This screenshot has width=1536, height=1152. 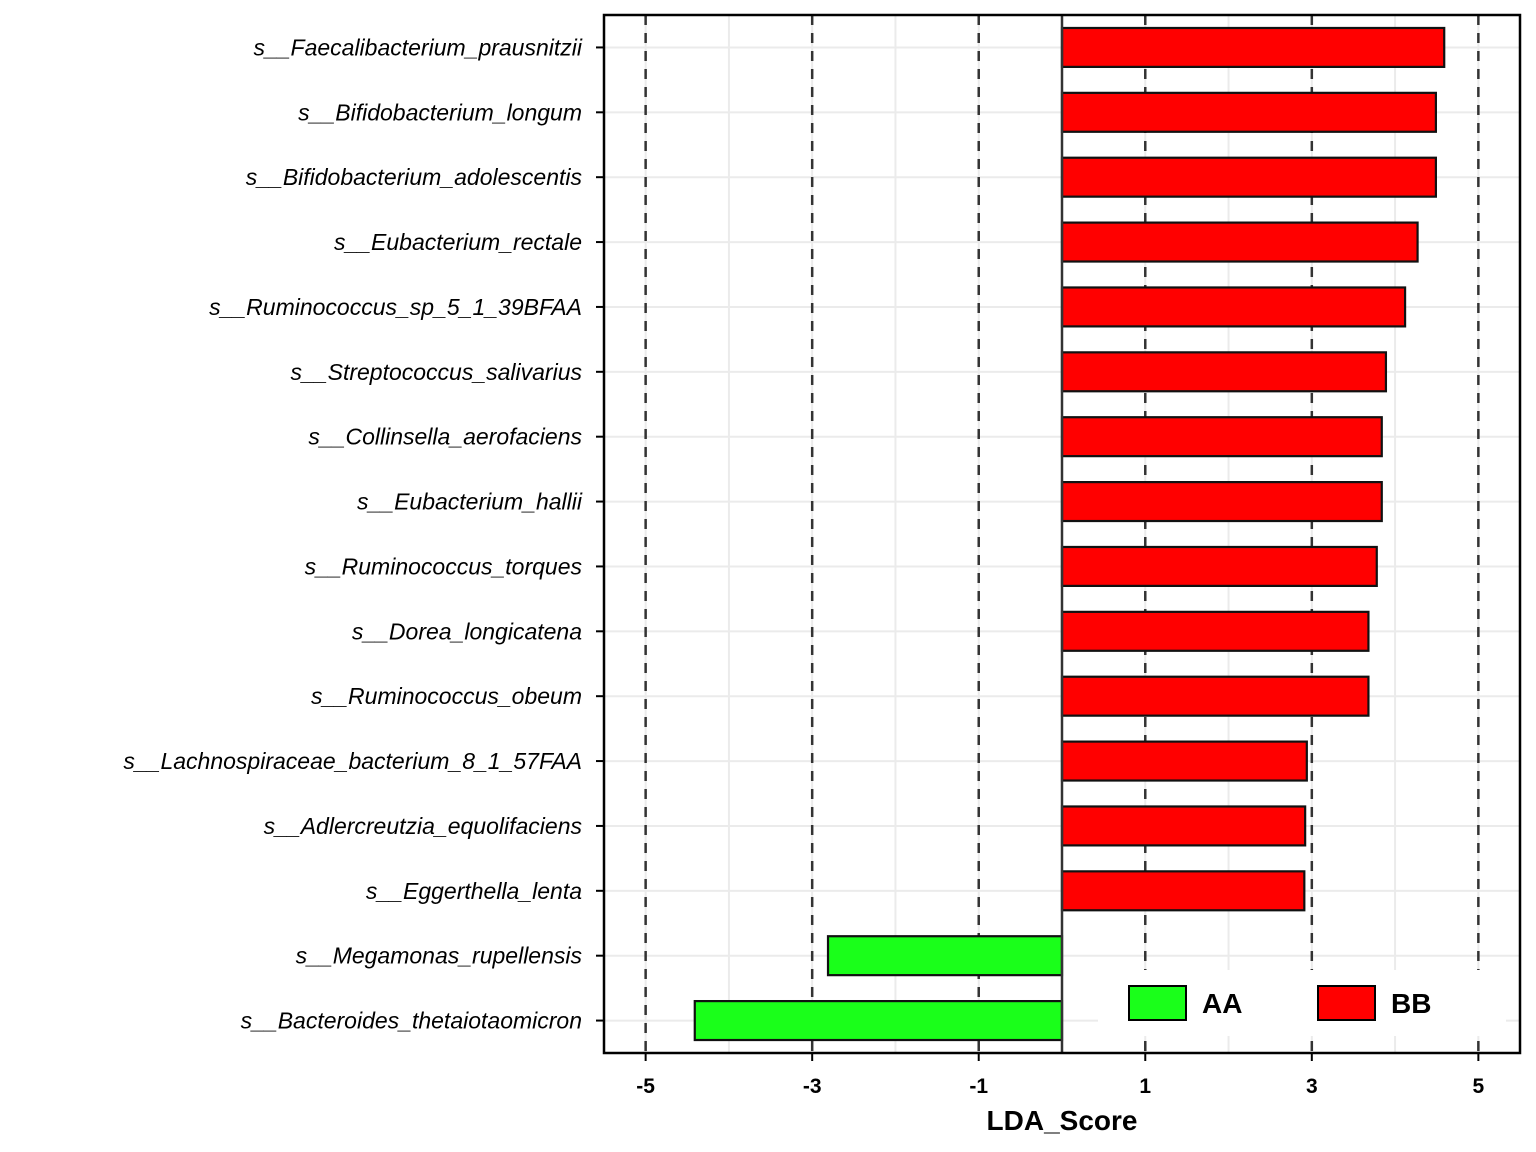 I want to click on category-label: s__Faecalibacterium_prausnitzii, so click(x=417, y=47).